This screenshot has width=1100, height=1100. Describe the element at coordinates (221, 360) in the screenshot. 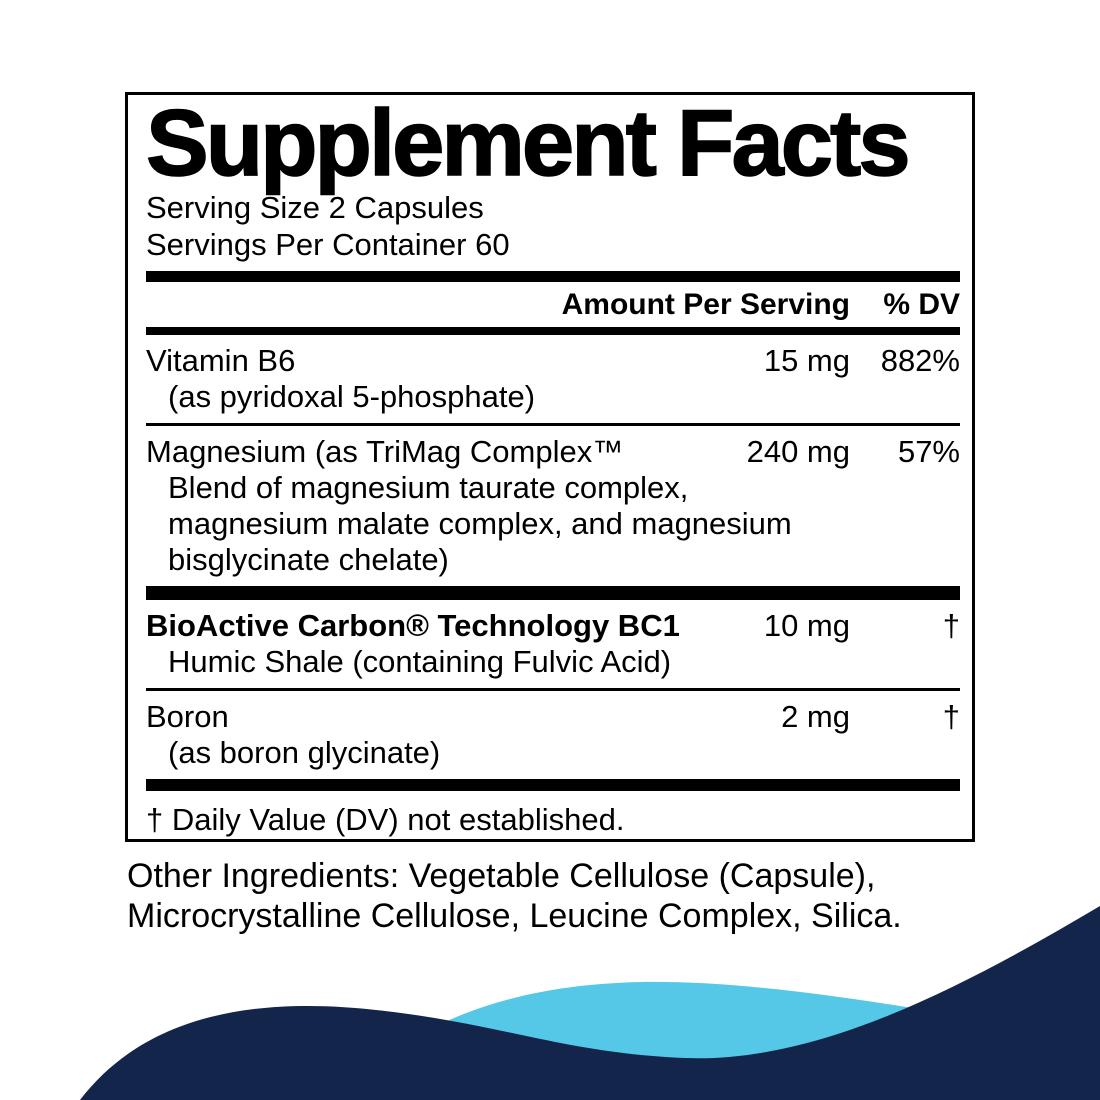

I see `nutrient-name: Vitamin B6` at that location.